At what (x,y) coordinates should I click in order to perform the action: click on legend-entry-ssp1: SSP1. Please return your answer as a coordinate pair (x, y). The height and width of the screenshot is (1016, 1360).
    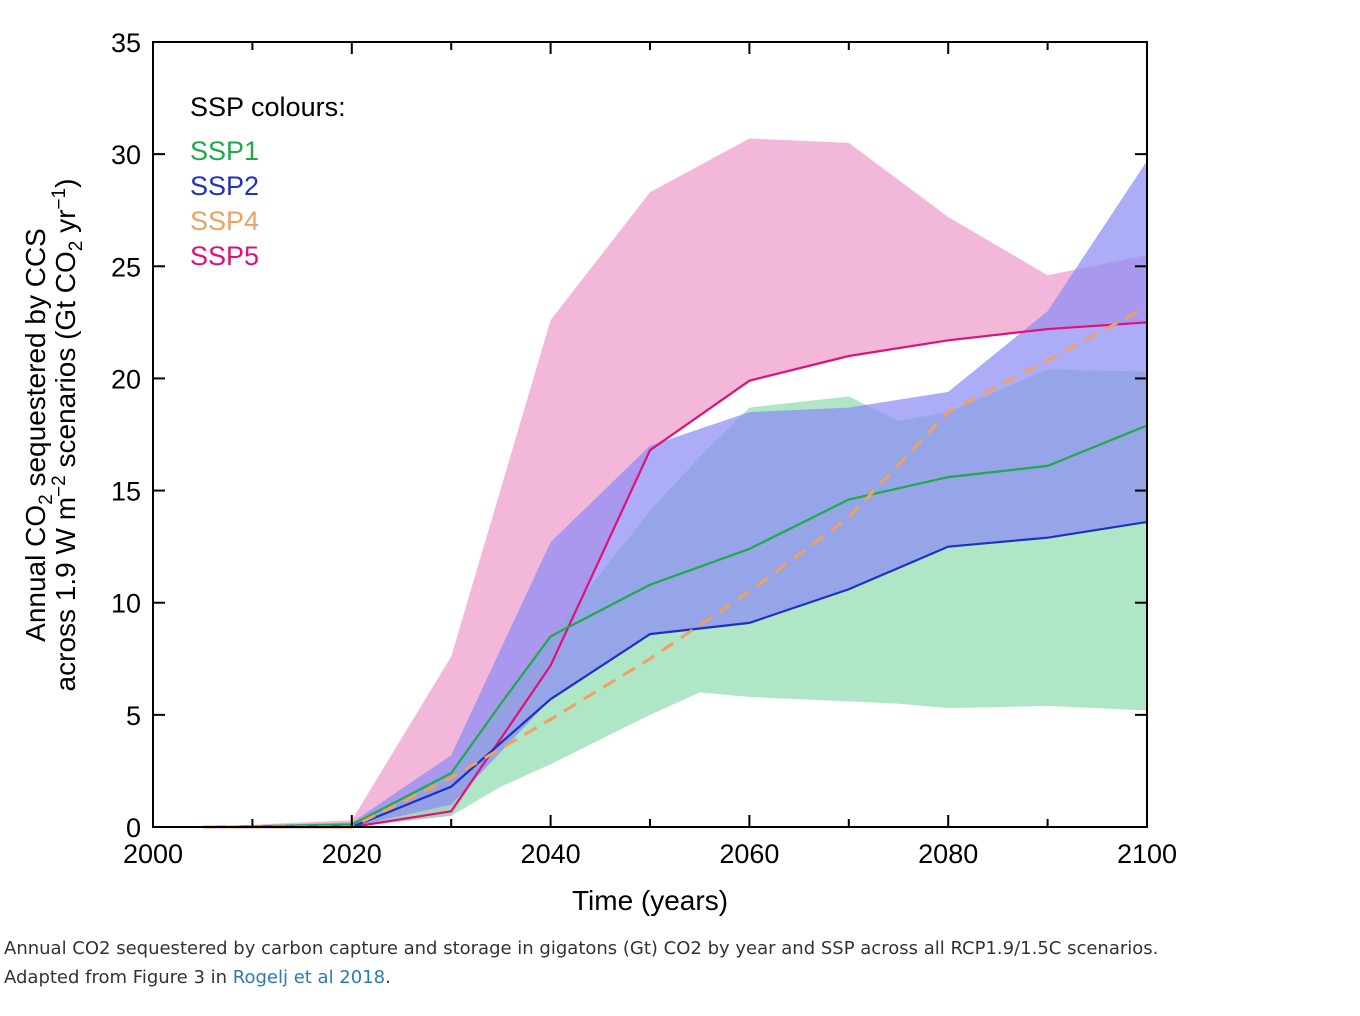
    Looking at the image, I should click on (224, 151).